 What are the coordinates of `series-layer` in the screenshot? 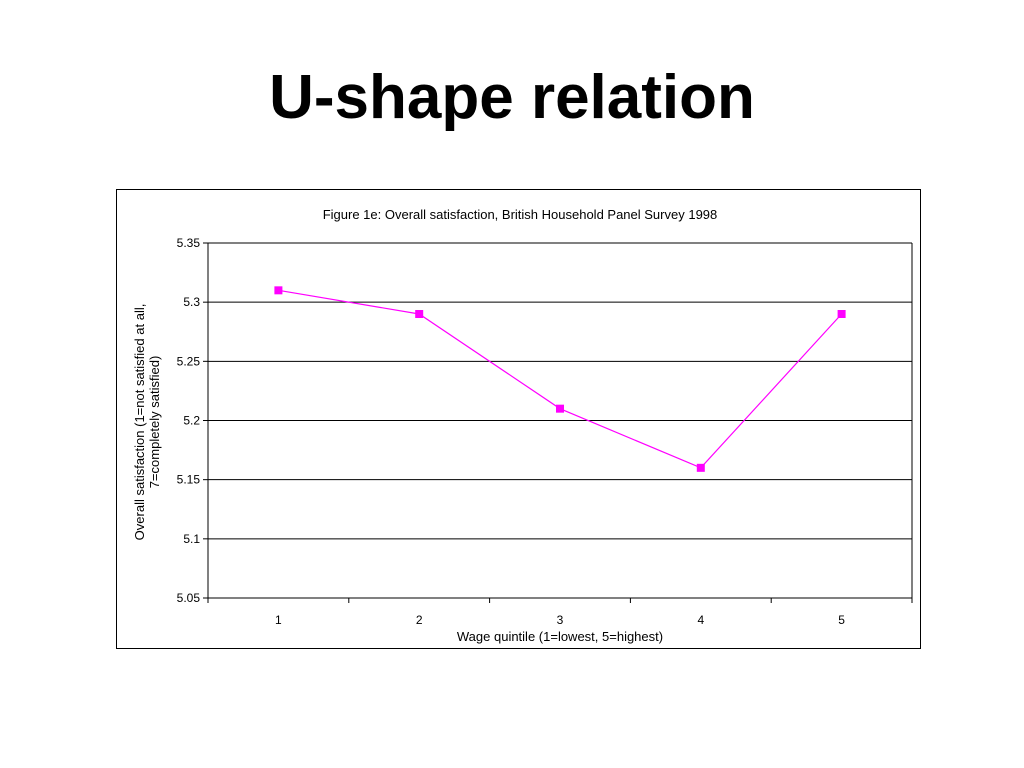 It's located at (560, 379).